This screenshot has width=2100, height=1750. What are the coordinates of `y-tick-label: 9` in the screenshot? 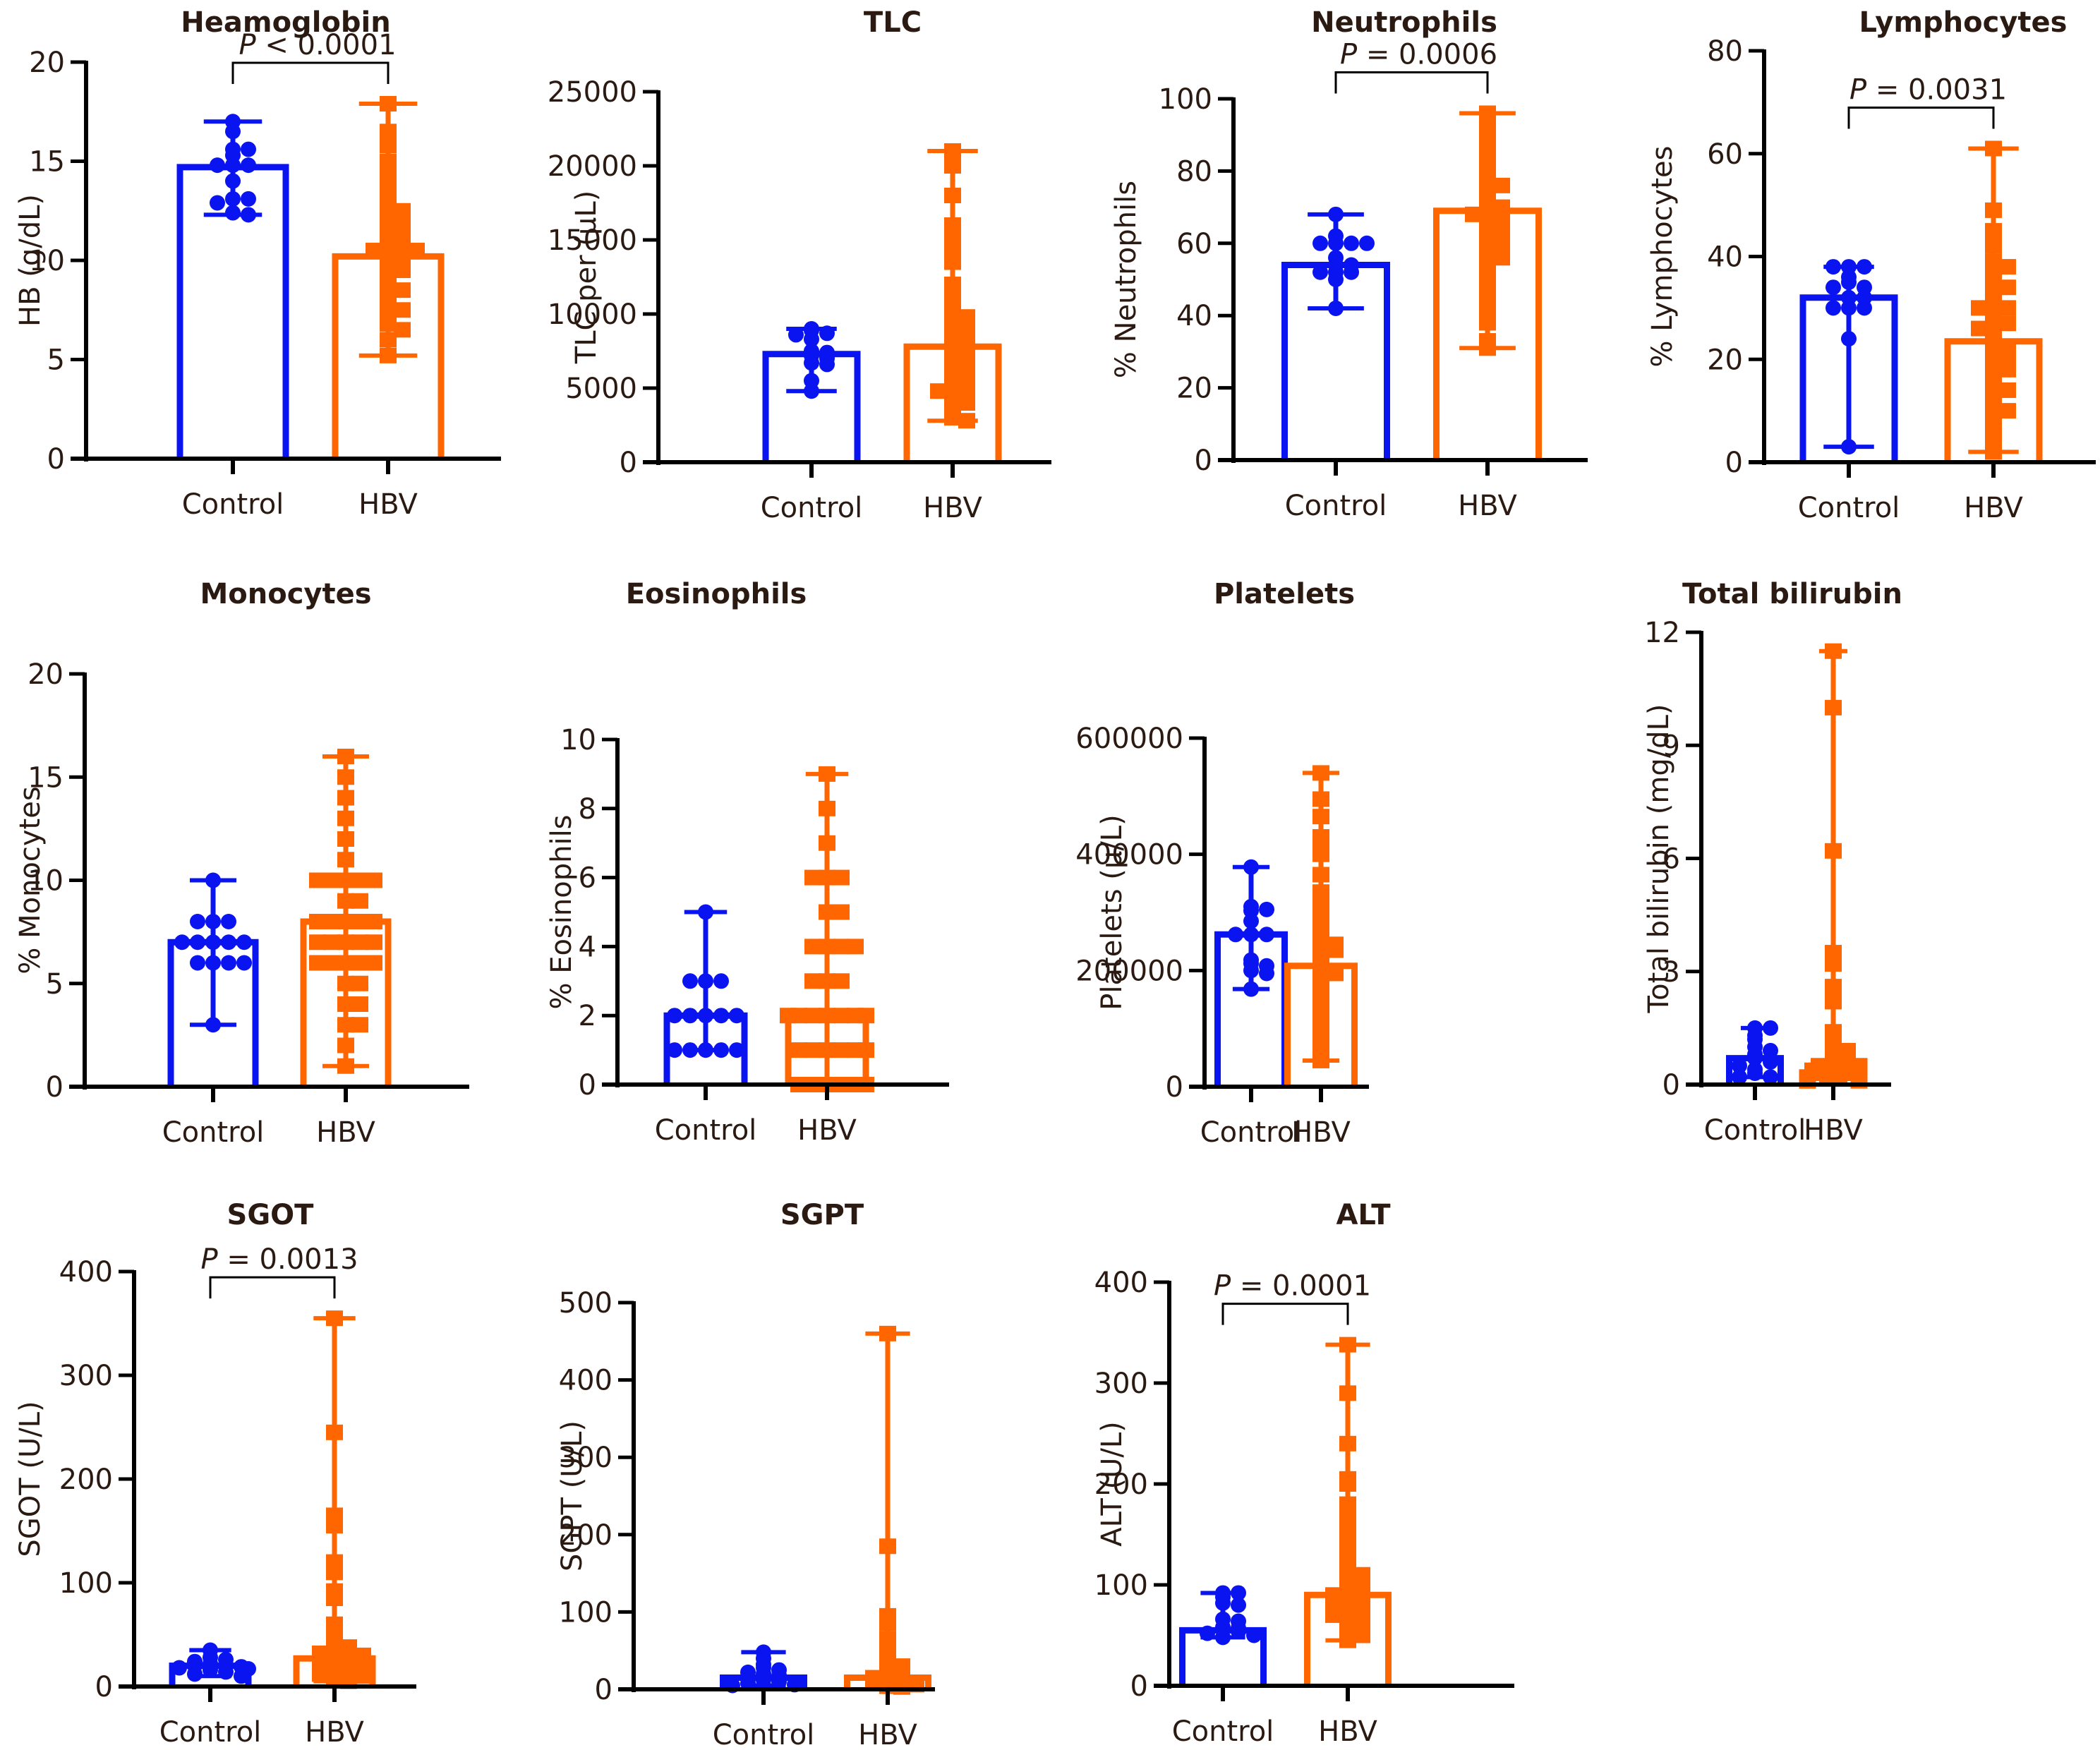 It's located at (1671, 746).